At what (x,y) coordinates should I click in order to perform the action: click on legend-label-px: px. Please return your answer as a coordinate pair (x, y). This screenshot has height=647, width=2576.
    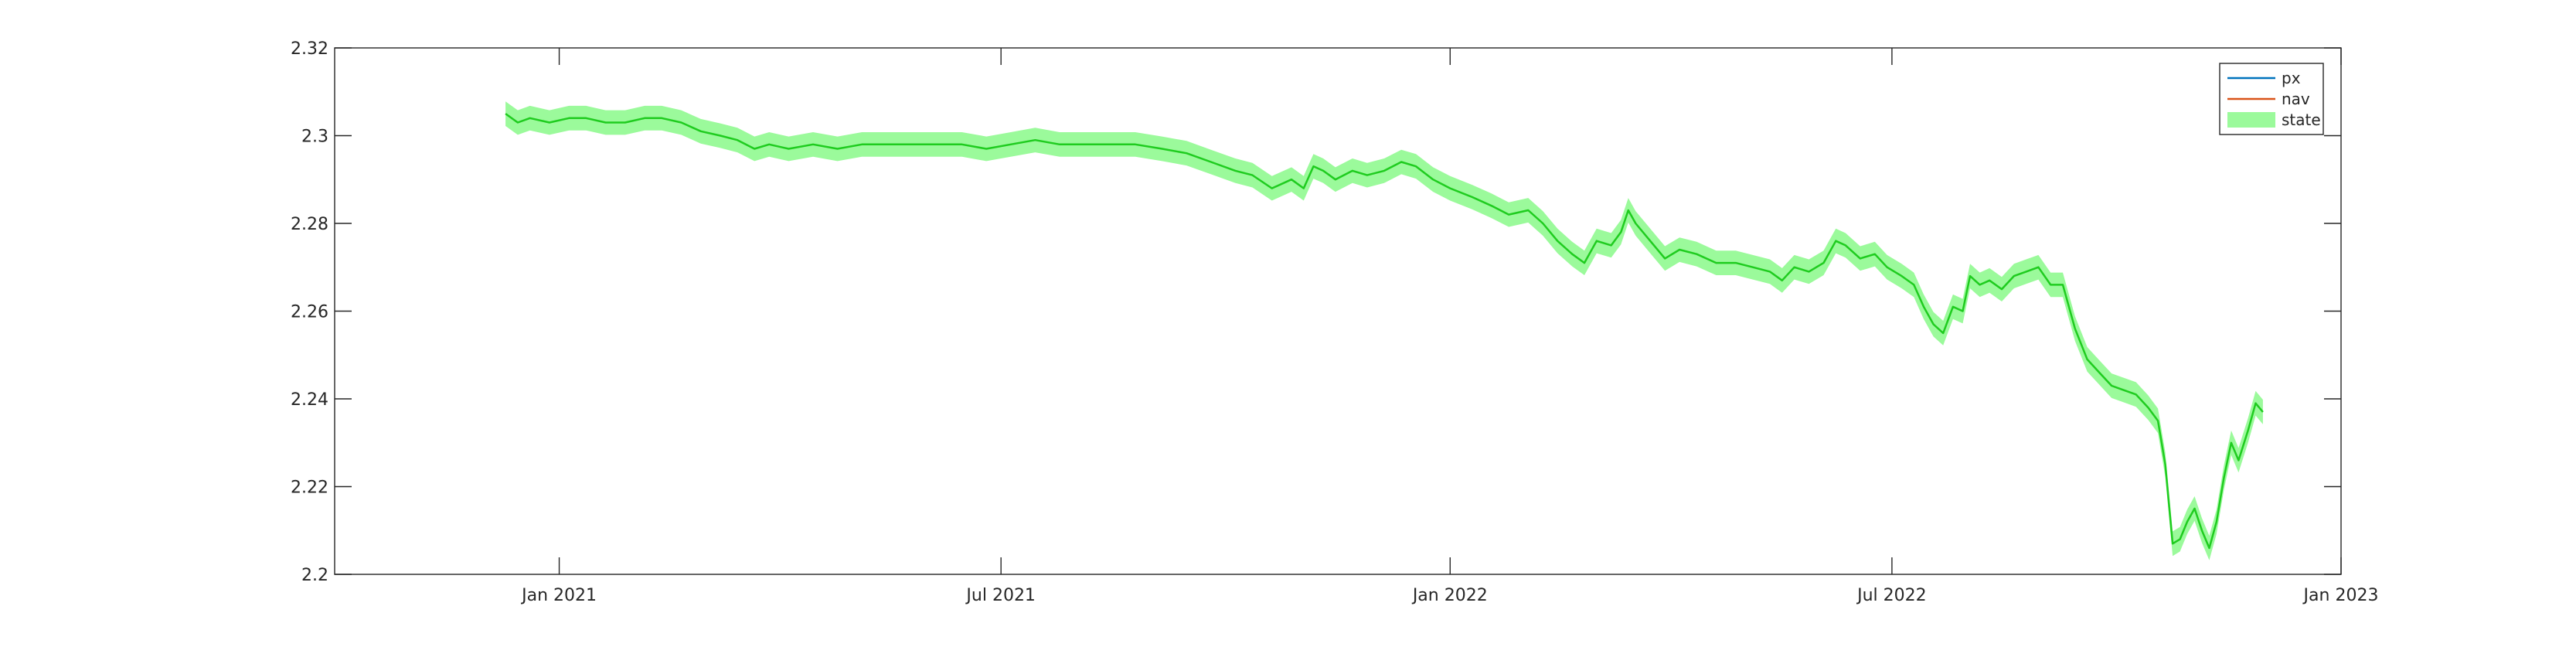
    Looking at the image, I should click on (2291, 78).